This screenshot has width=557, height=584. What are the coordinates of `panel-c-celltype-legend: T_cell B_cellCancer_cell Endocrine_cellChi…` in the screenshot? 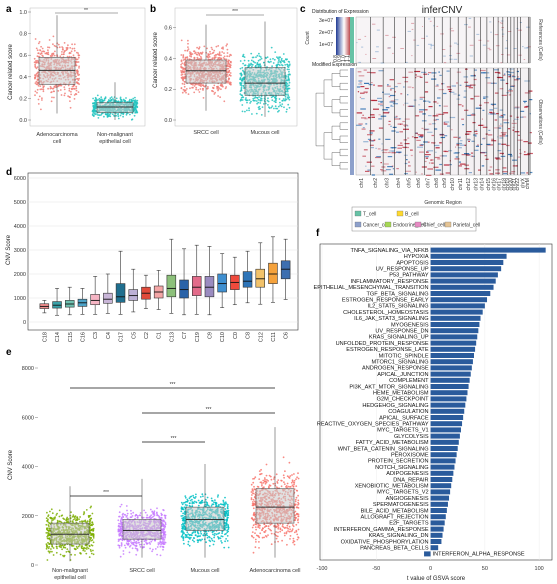 It's located at (416, 219).